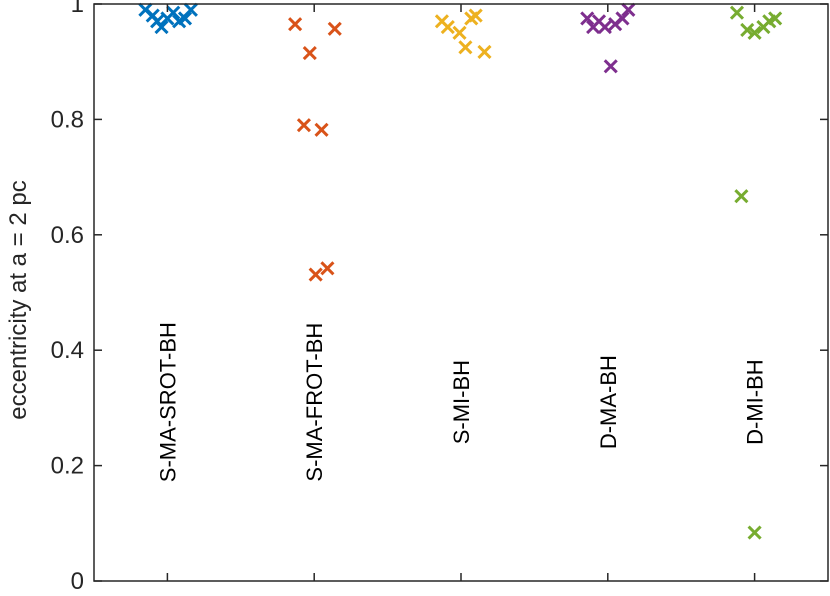  Describe the element at coordinates (463, 226) in the screenshot. I see `series-s-mi-bh: S-MI-BH` at that location.